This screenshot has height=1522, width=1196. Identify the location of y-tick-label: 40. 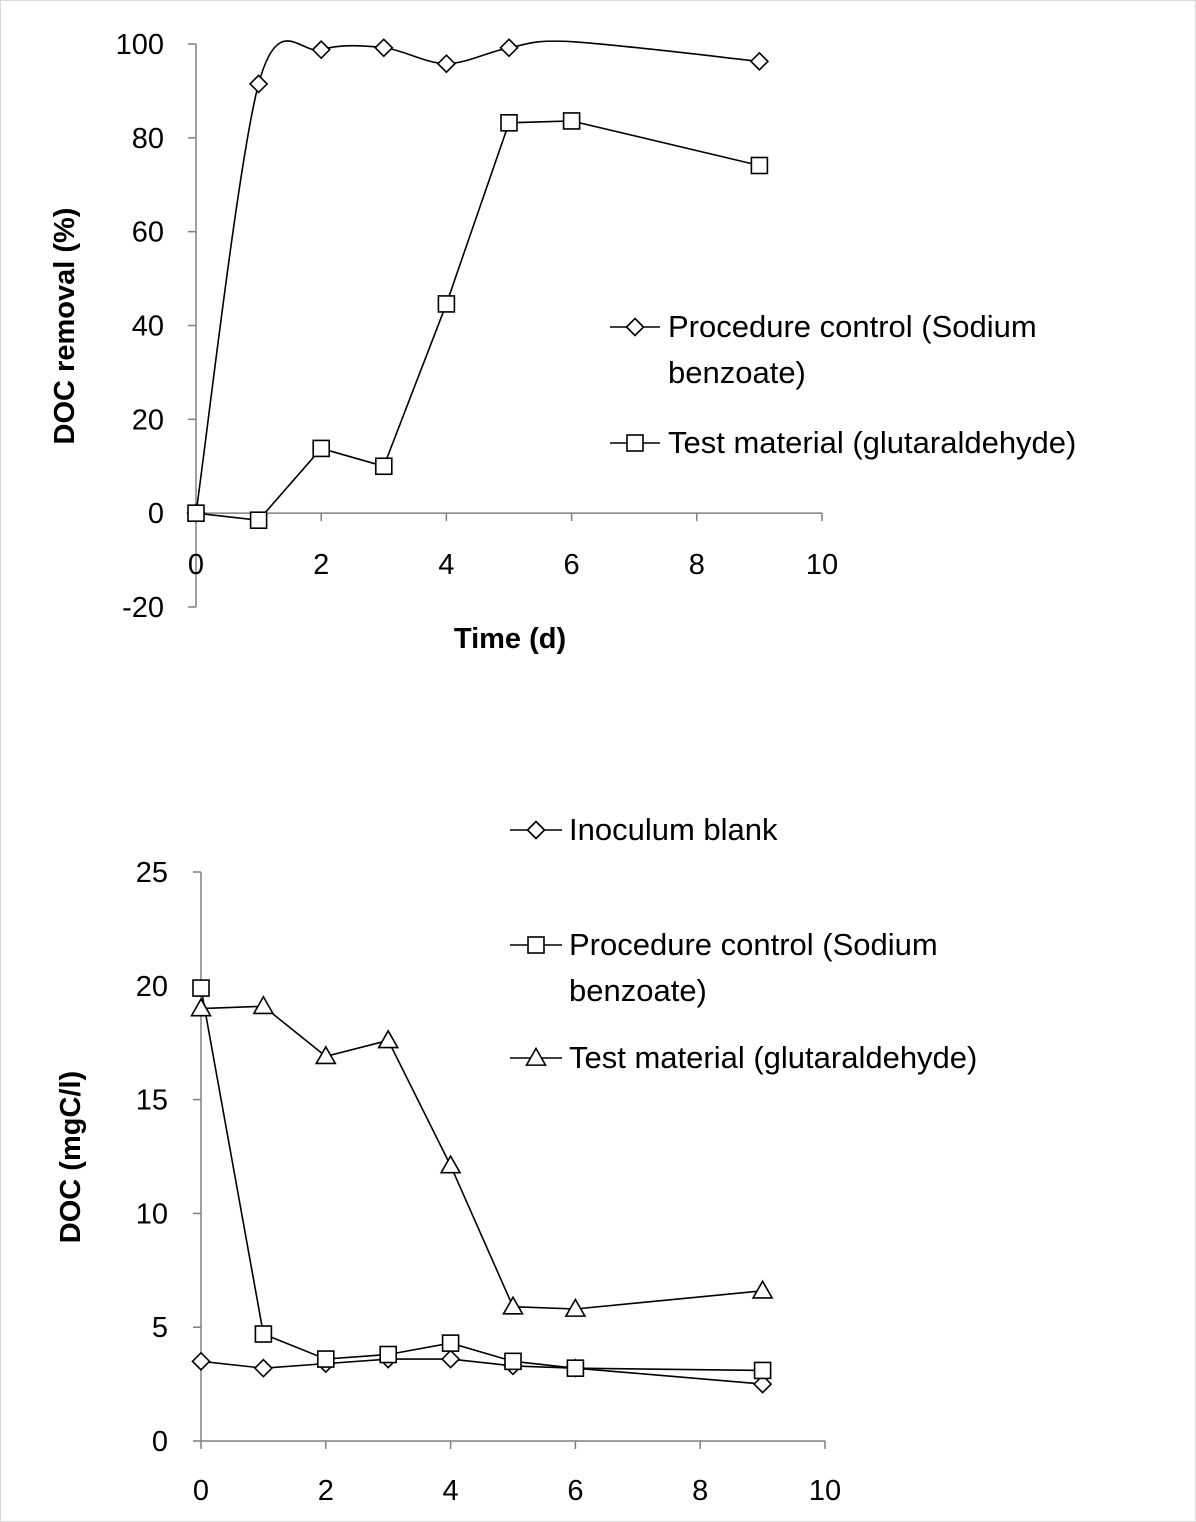
(148, 327).